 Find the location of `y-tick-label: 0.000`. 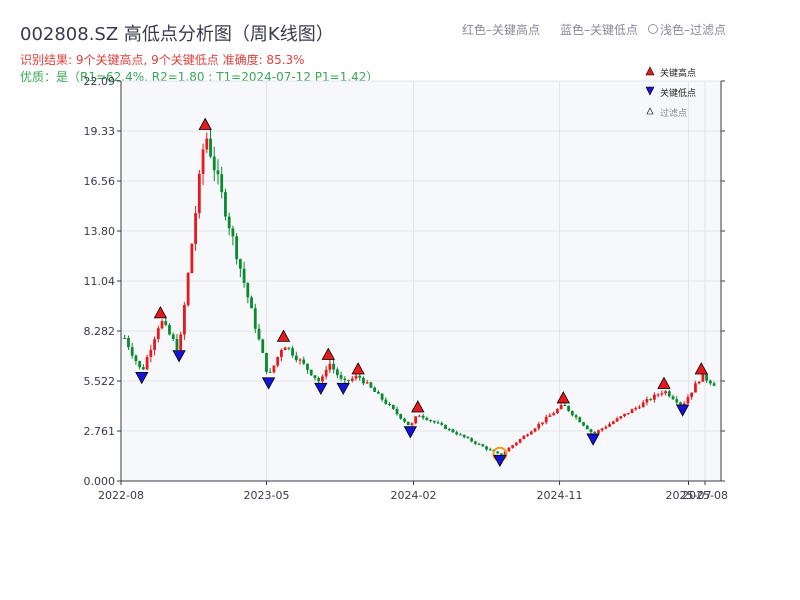

y-tick-label: 0.000 is located at coordinates (100, 481).